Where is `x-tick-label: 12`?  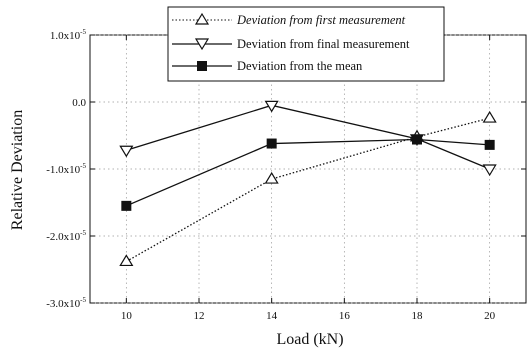
x-tick-label: 12 is located at coordinates (199, 316).